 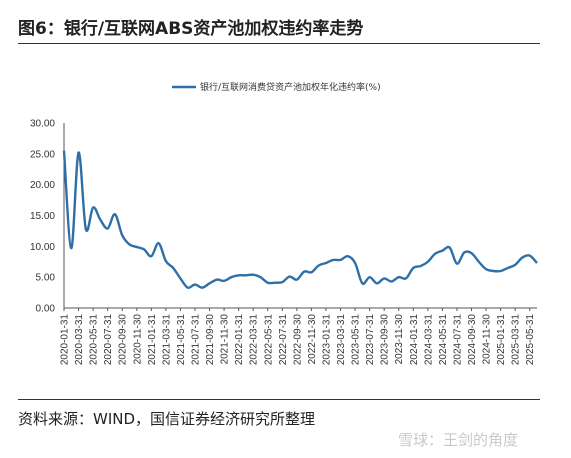 What do you see at coordinates (443, 340) in the screenshot?
I see `x-tick-label: 2024-05-31` at bounding box center [443, 340].